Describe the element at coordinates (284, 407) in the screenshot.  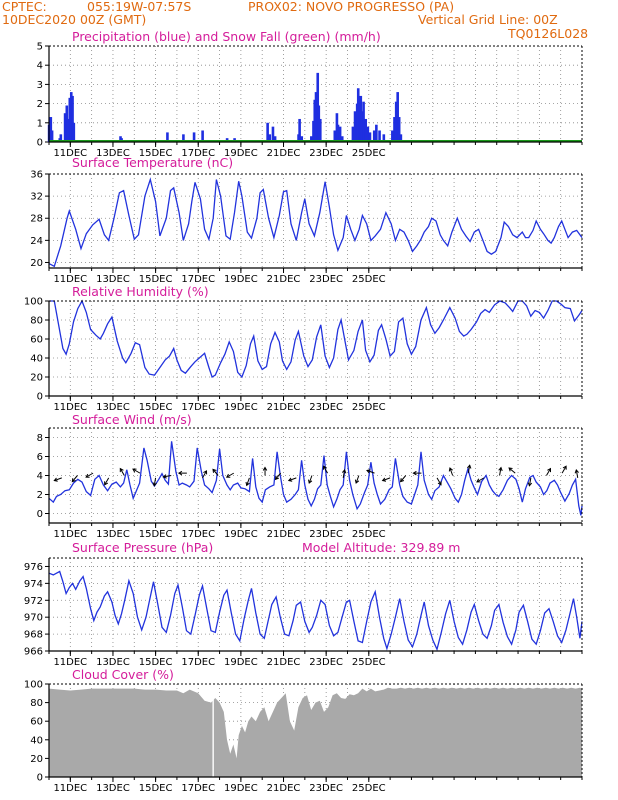
I see `rh-xtick-label: 21DEC` at that location.